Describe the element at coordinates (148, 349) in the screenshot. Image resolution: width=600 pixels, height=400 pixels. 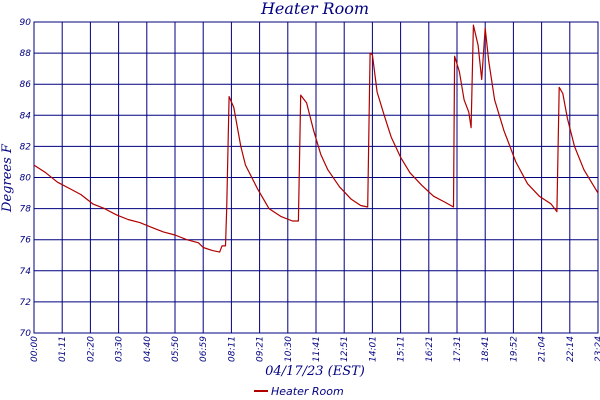
I see `x-tick-label: 04:40` at that location.